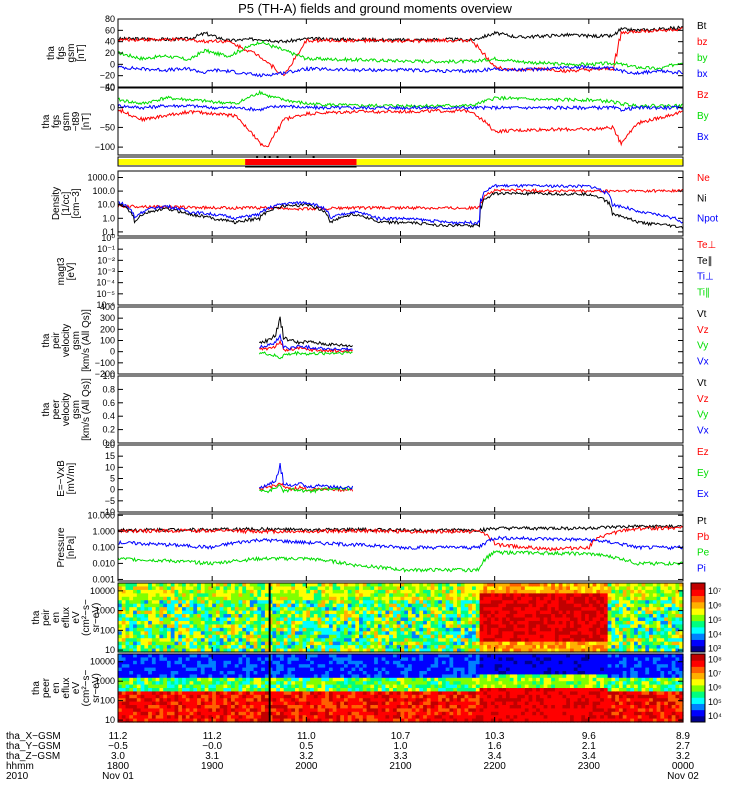 Image resolution: width=750 pixels, height=800 pixels. Describe the element at coordinates (703, 494) in the screenshot. I see `legend-Ex: Ex` at that location.